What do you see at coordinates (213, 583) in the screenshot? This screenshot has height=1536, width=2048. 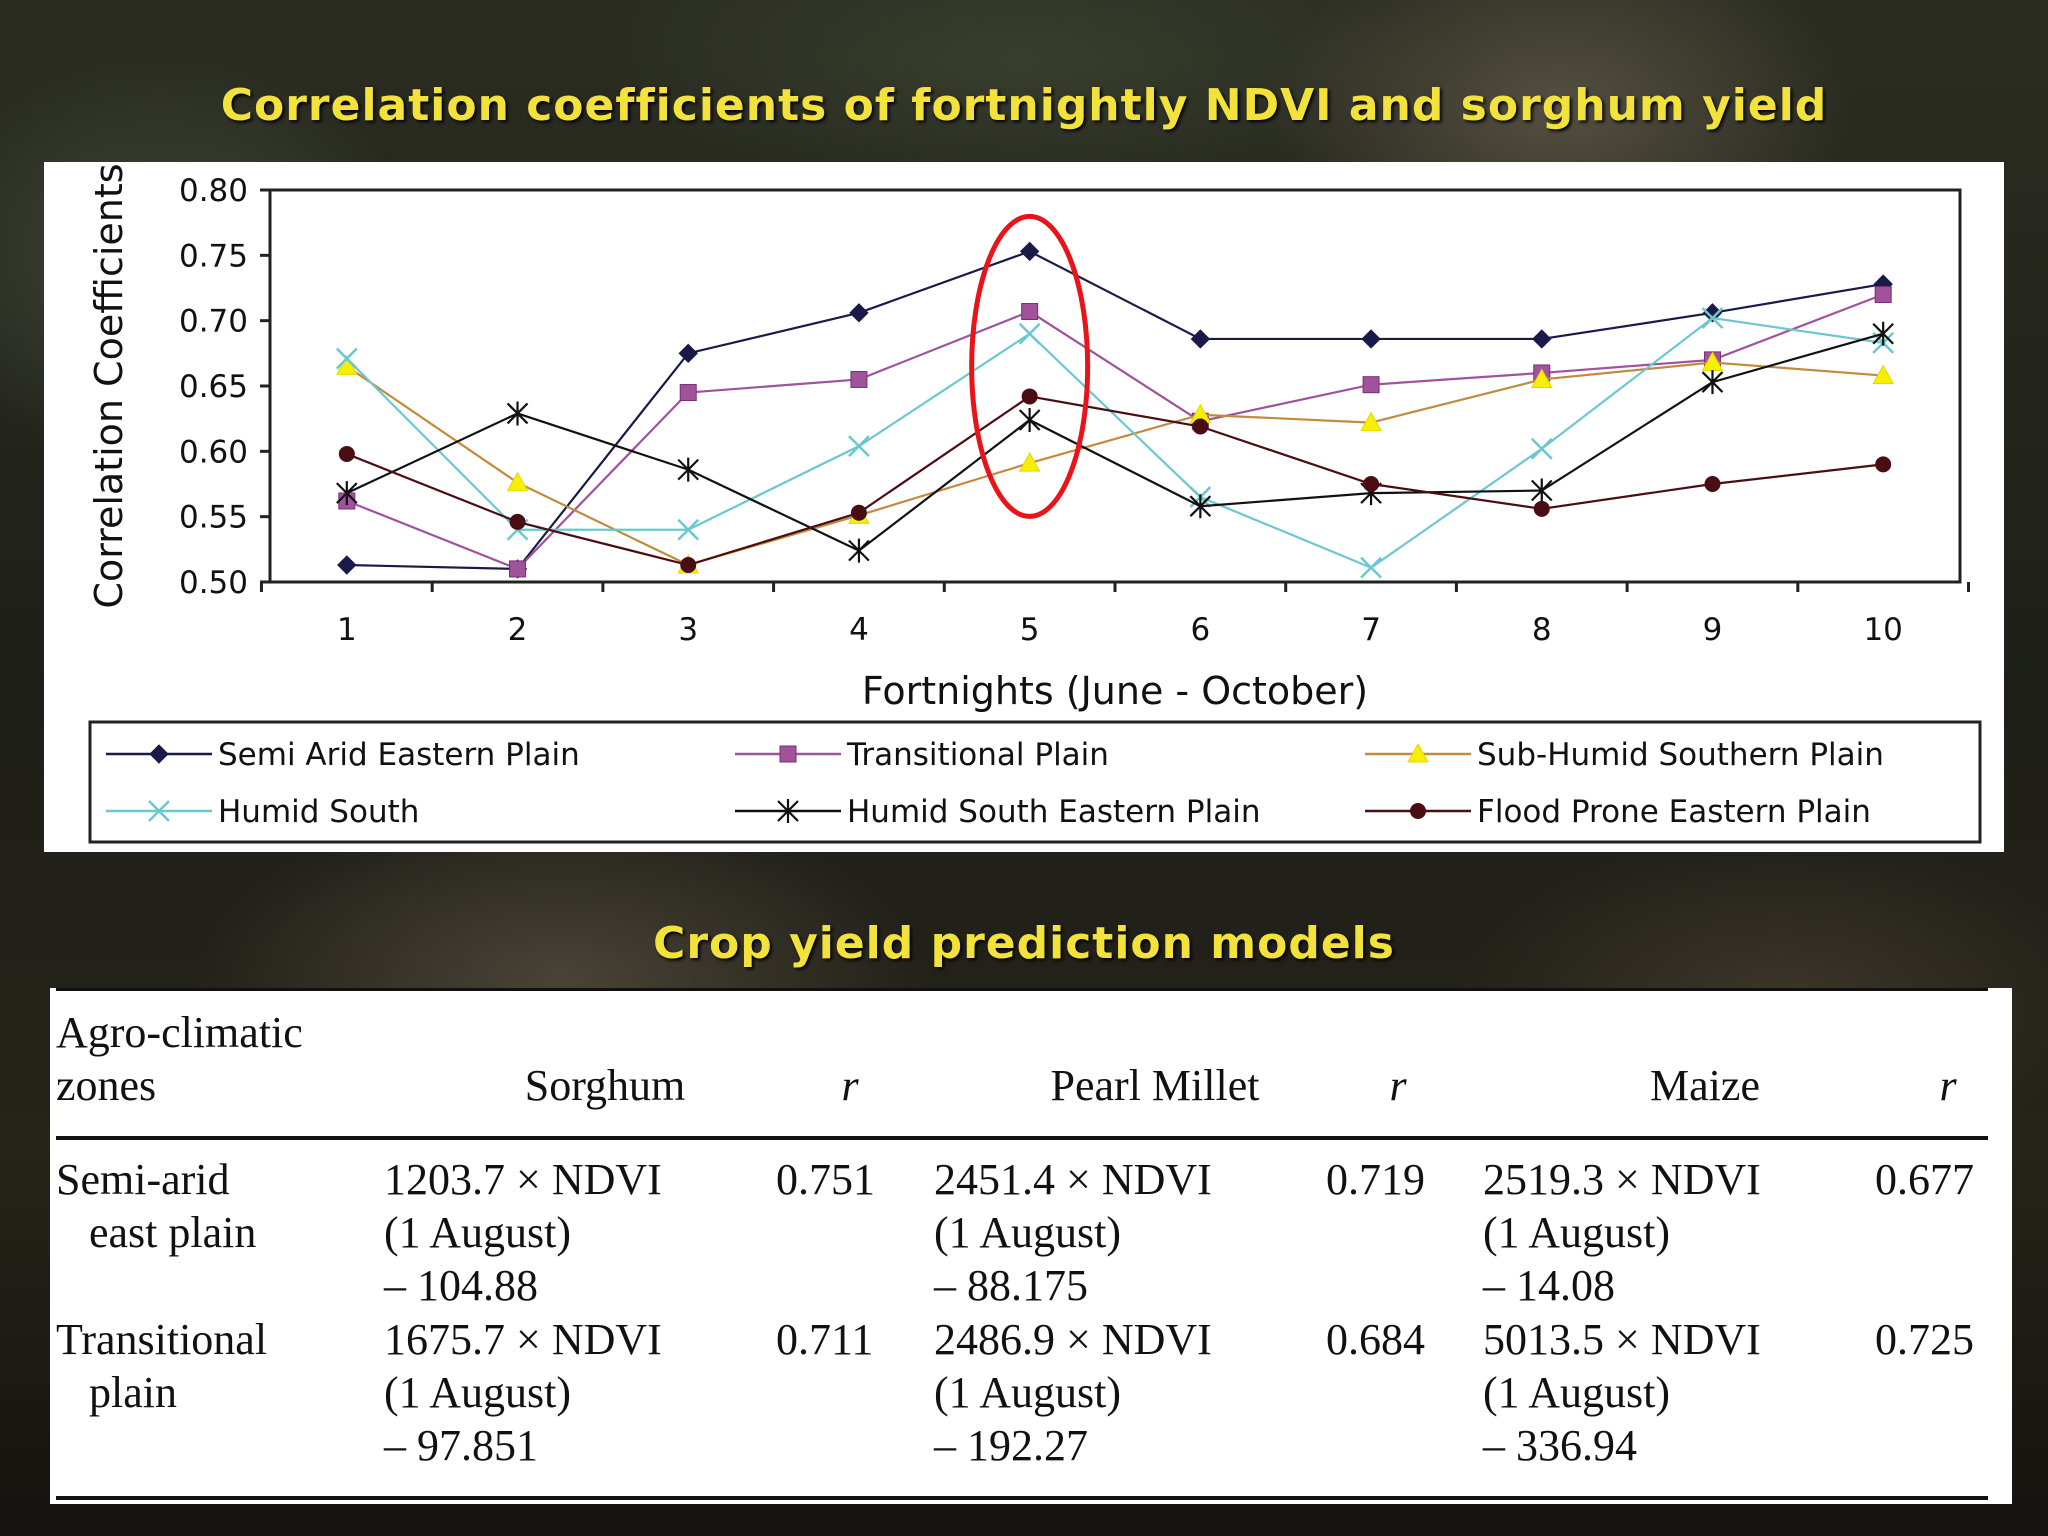 I see `y-tick-label: 0.50` at bounding box center [213, 583].